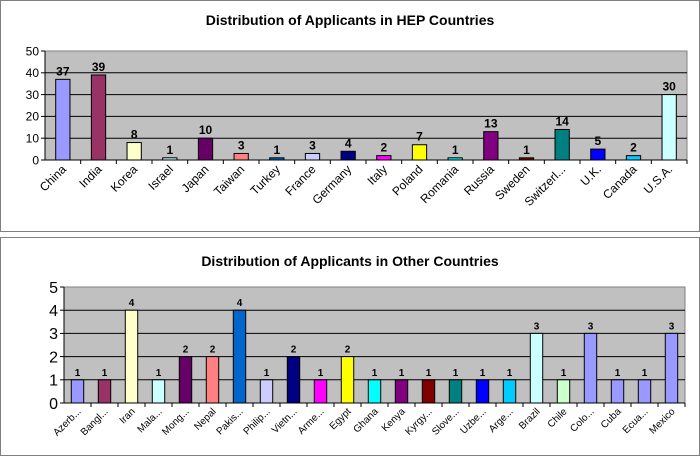 The height and width of the screenshot is (456, 700). I want to click on data-label: 30, so click(669, 87).